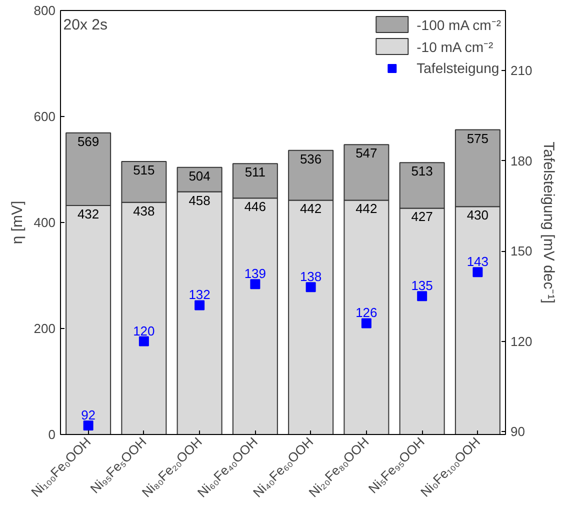  What do you see at coordinates (458, 68) in the screenshot?
I see `legend-label: Tafelsteigung` at bounding box center [458, 68].